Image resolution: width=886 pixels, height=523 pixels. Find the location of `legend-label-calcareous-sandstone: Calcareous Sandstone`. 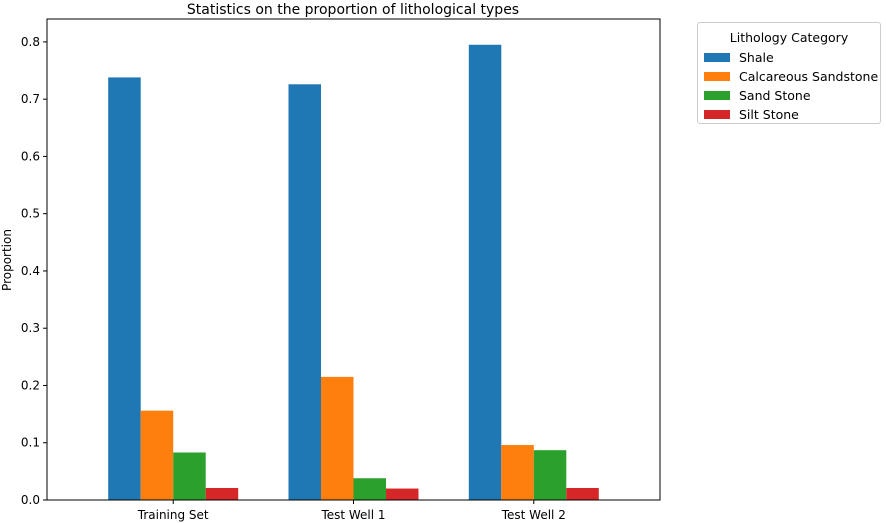

legend-label-calcareous-sandstone: Calcareous Sandstone is located at coordinates (809, 76).